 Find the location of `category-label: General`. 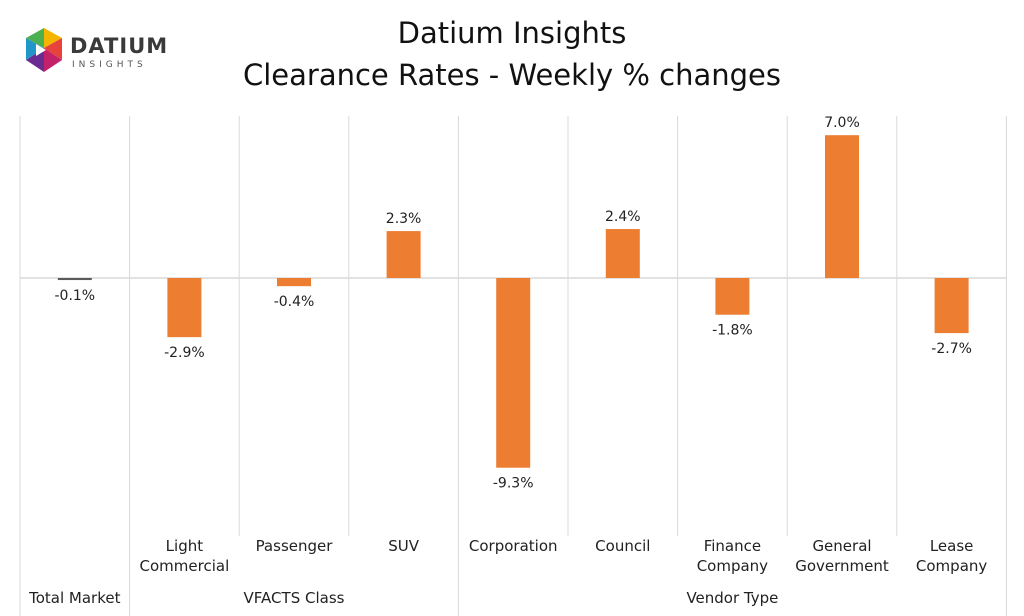

category-label: General is located at coordinates (841, 546).